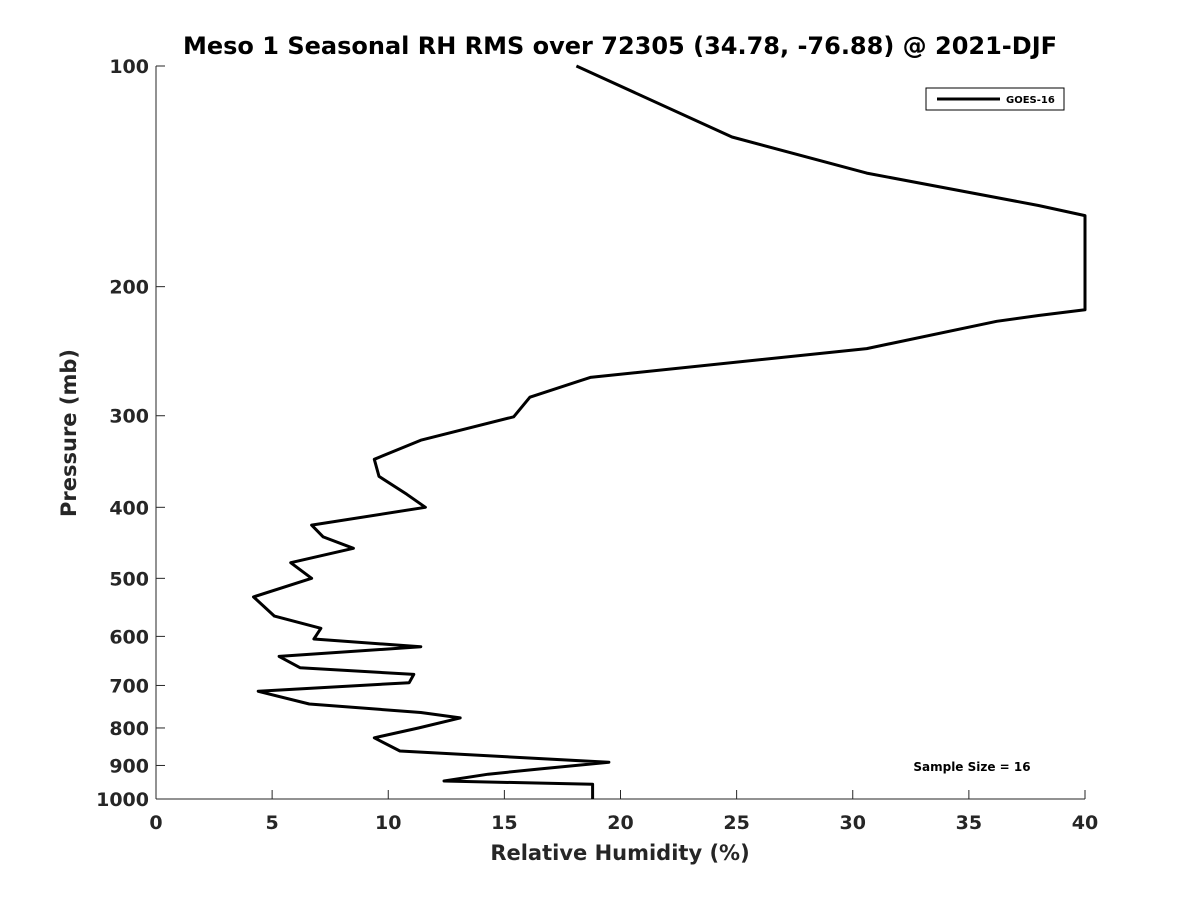 This screenshot has width=1200, height=900. Describe the element at coordinates (129, 579) in the screenshot. I see `y-tick-label: 500` at that location.